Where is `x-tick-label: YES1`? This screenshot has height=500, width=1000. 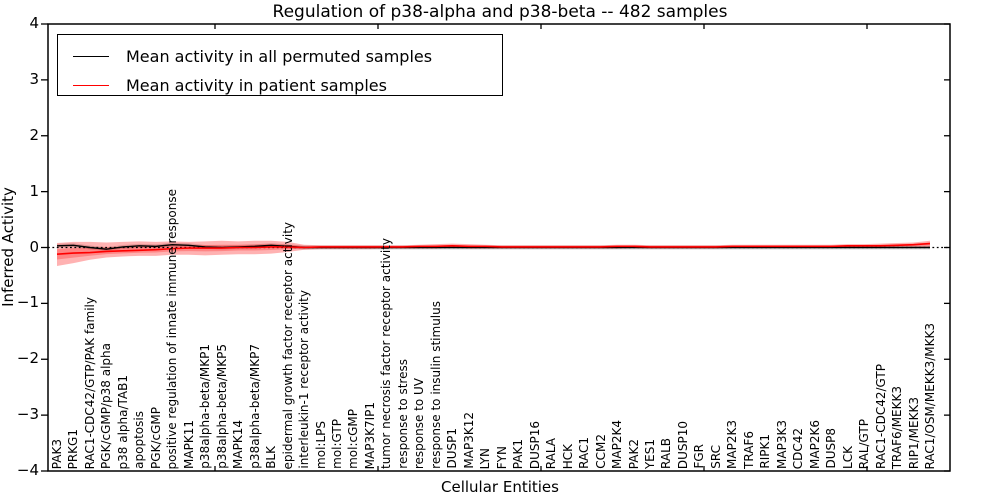
x-tick-label: YES1 is located at coordinates (649, 453).